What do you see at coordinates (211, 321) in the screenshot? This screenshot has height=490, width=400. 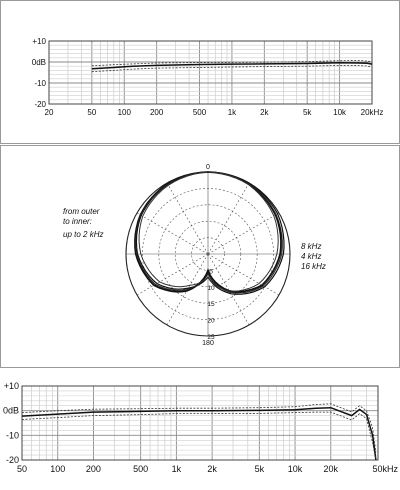 I see `polar-radial-label: 20` at bounding box center [211, 321].